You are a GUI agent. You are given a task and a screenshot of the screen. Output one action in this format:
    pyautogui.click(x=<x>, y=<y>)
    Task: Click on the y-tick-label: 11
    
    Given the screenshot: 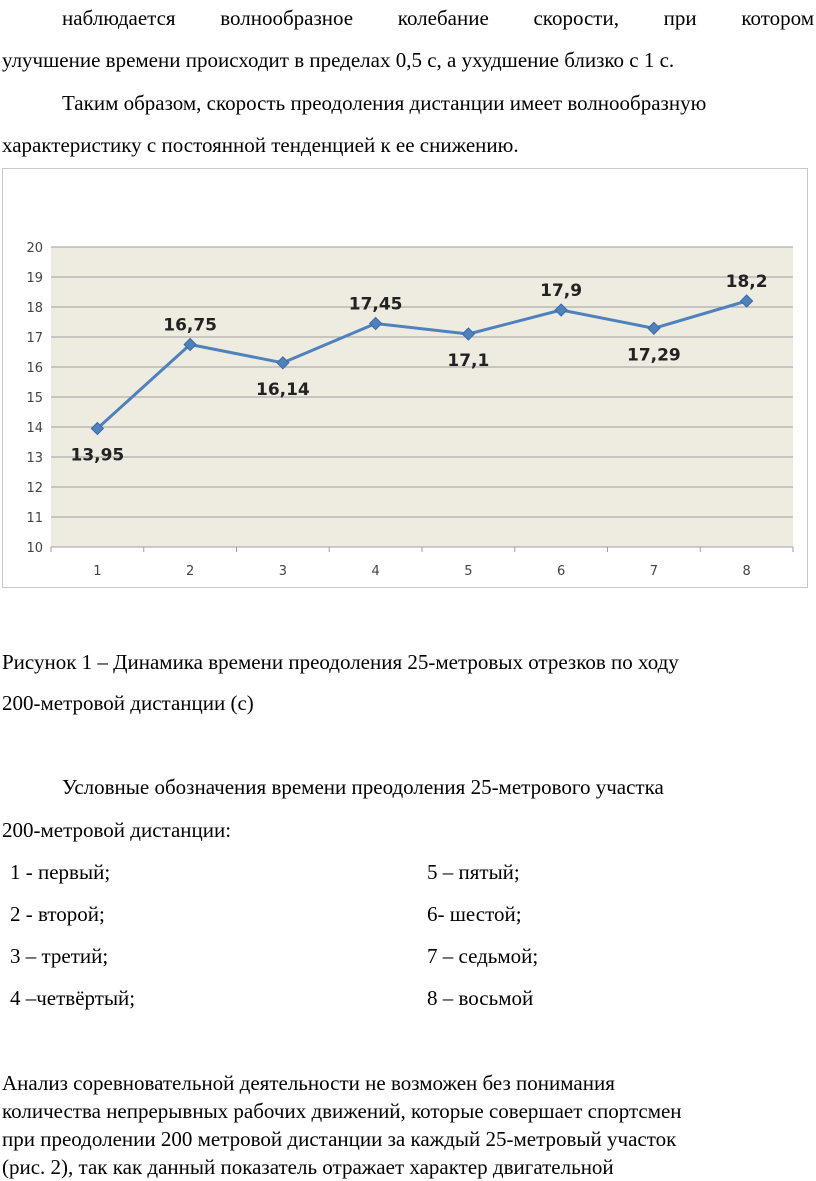 What is the action you would take?
    pyautogui.click(x=34, y=518)
    